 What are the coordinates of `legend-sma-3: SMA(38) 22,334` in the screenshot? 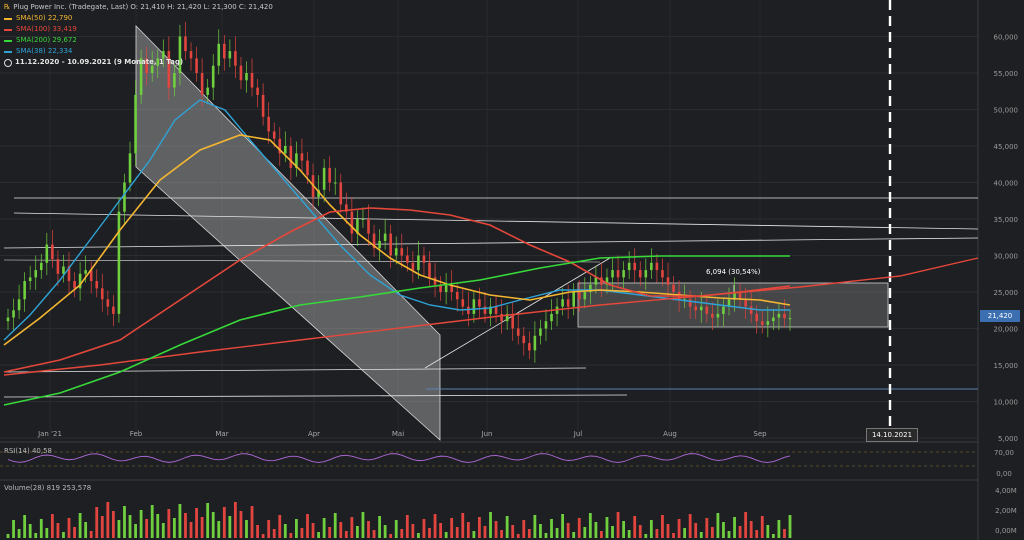 It's located at (138, 51).